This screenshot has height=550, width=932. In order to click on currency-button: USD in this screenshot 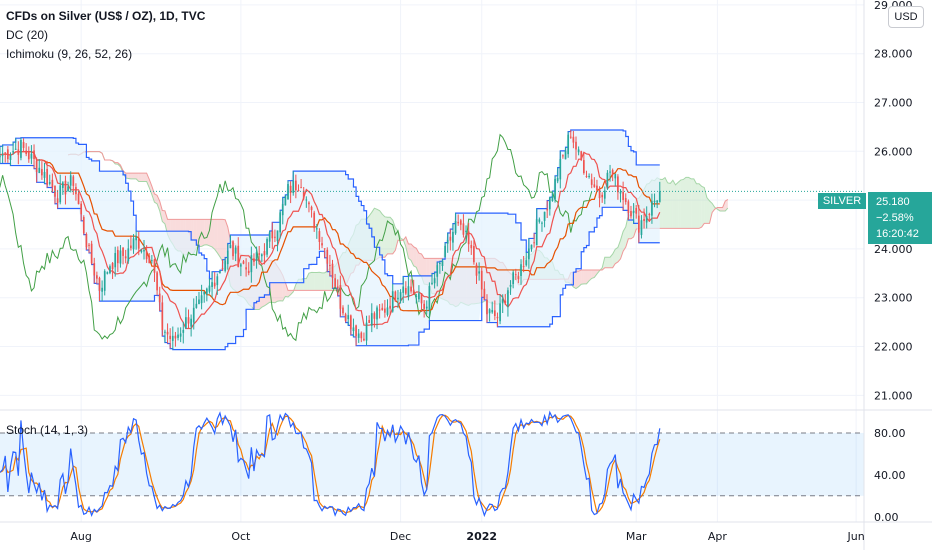, I will do `click(906, 17)`.